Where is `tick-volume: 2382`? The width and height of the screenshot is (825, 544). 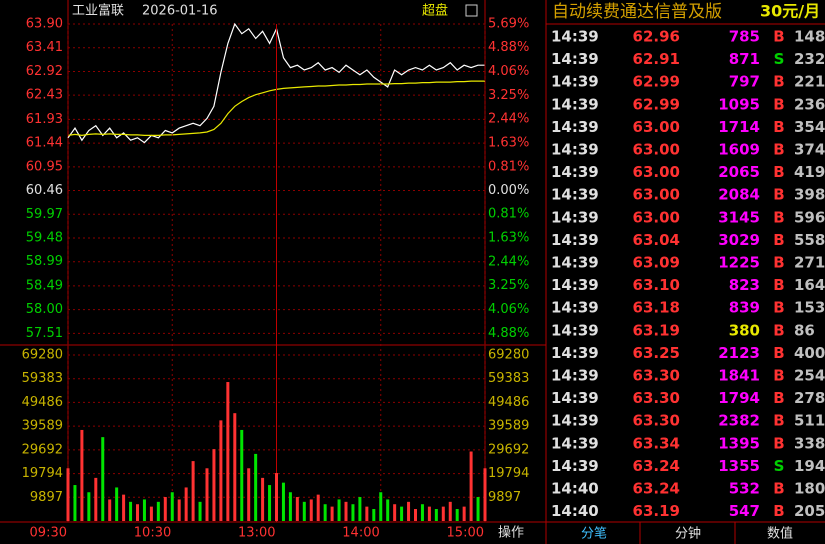
tick-volume: 2382 is located at coordinates (739, 421).